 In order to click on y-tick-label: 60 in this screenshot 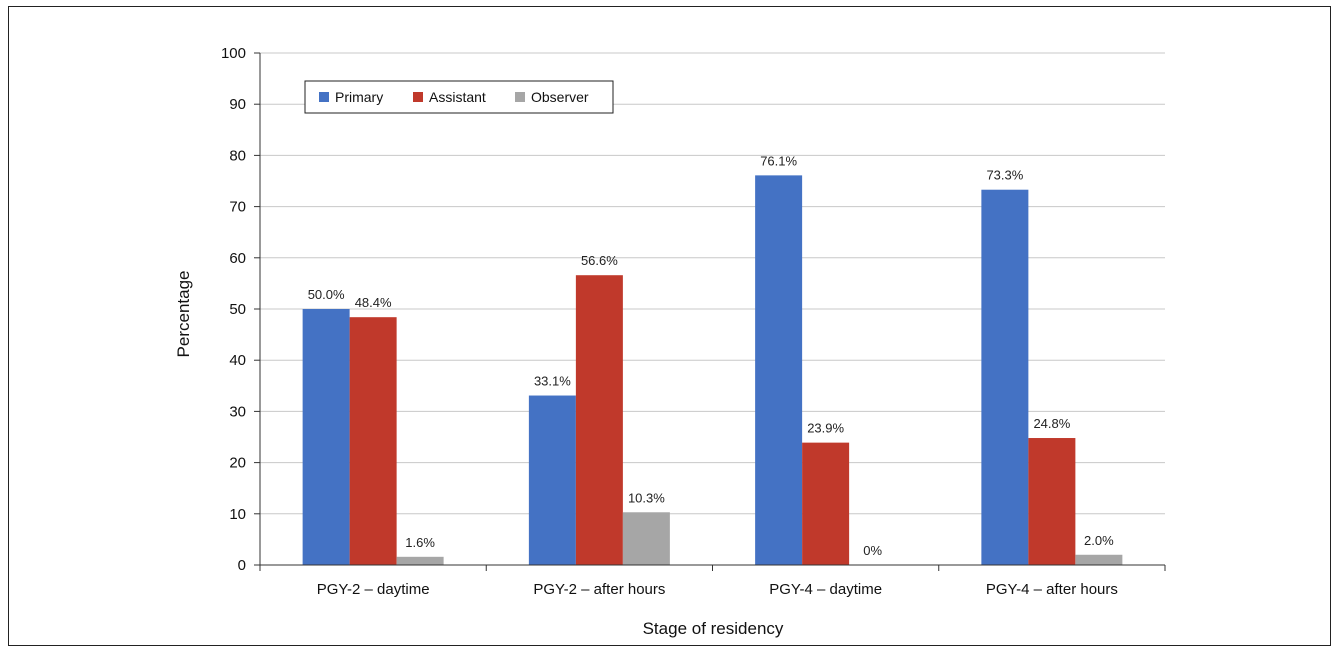, I will do `click(237, 258)`.